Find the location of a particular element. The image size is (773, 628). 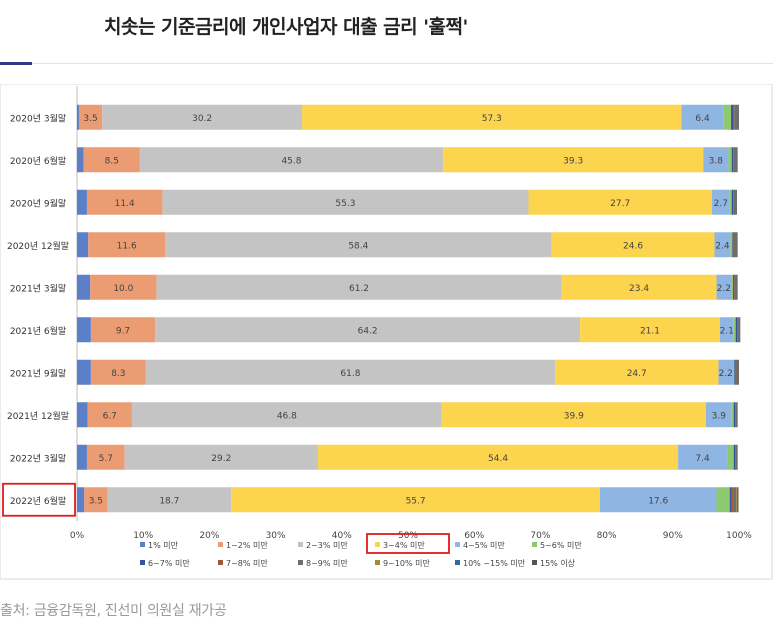

data-label: 64.2 is located at coordinates (368, 331).